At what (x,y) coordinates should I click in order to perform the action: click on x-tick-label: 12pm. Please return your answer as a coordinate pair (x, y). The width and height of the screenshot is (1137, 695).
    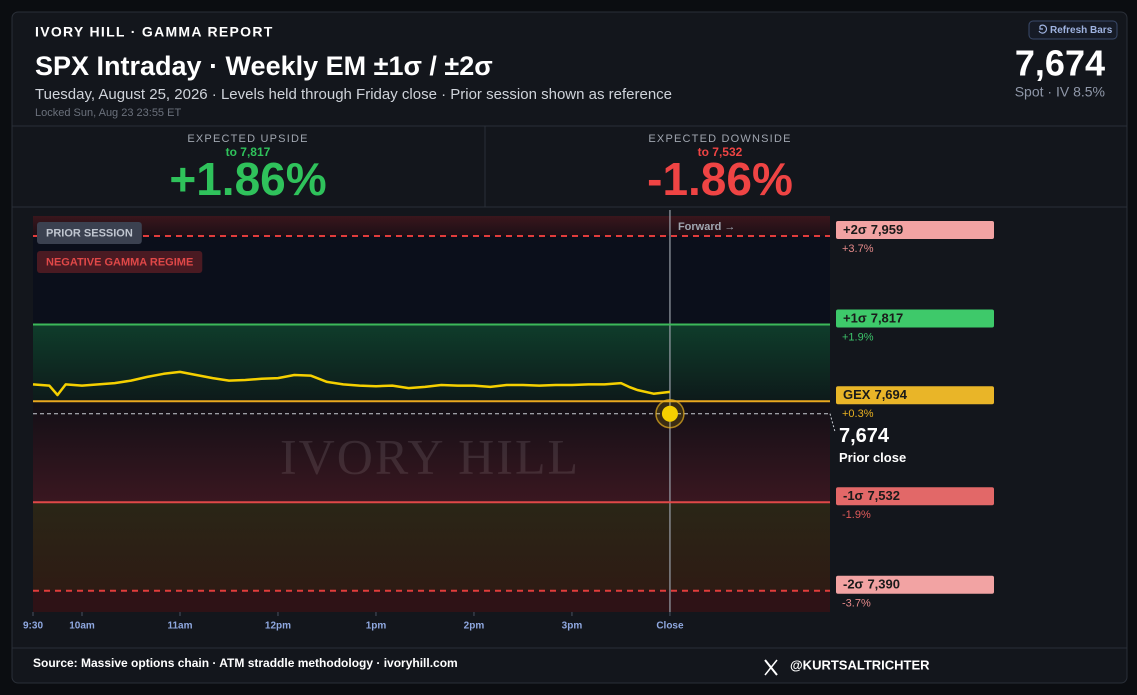
    Looking at the image, I should click on (278, 626).